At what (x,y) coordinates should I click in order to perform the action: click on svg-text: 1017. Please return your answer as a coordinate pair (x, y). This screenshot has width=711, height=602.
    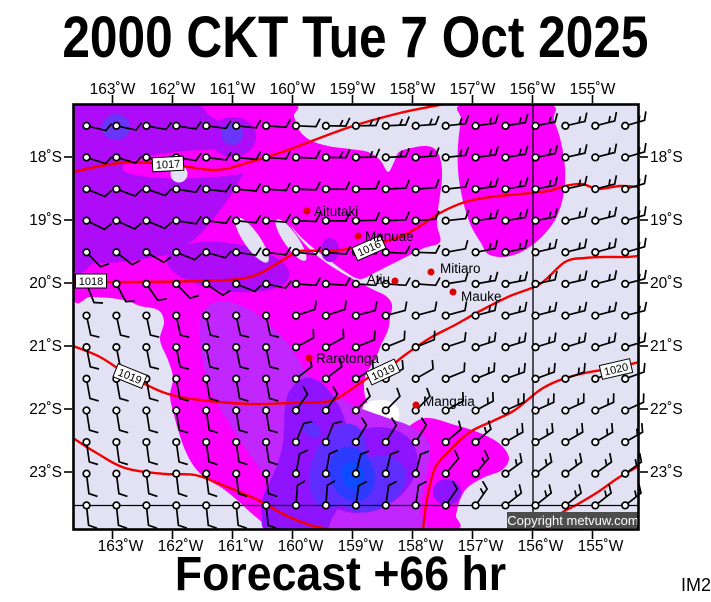
    Looking at the image, I should click on (168, 164).